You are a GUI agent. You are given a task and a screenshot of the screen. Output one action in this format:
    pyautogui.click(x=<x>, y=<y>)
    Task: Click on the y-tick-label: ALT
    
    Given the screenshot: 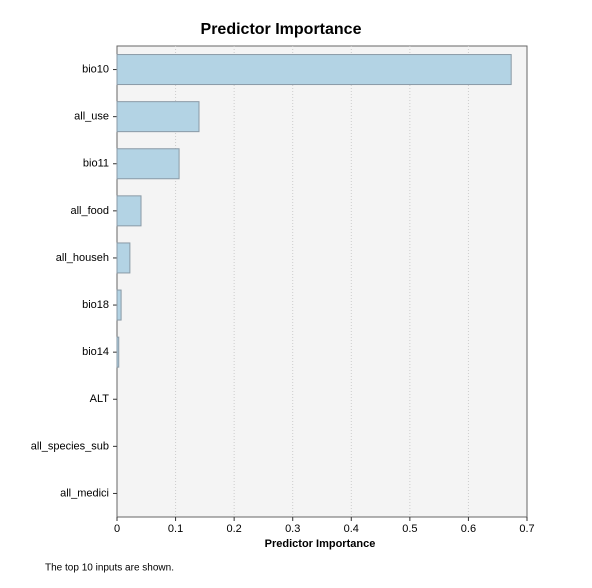 What is the action you would take?
    pyautogui.click(x=100, y=399)
    